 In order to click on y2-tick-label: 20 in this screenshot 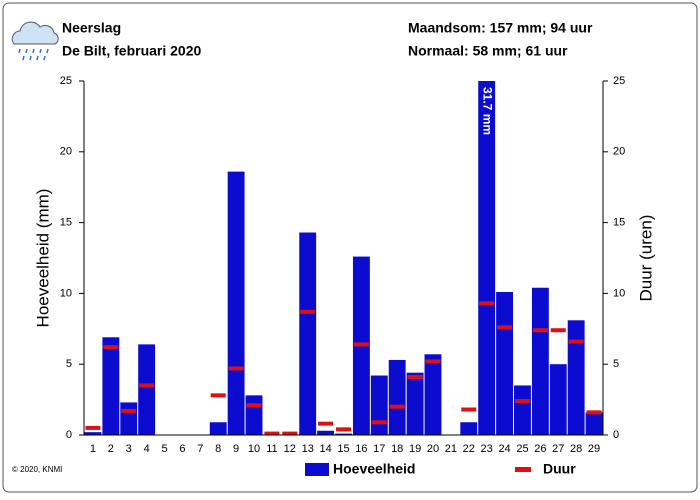, I will do `click(619, 152)`.